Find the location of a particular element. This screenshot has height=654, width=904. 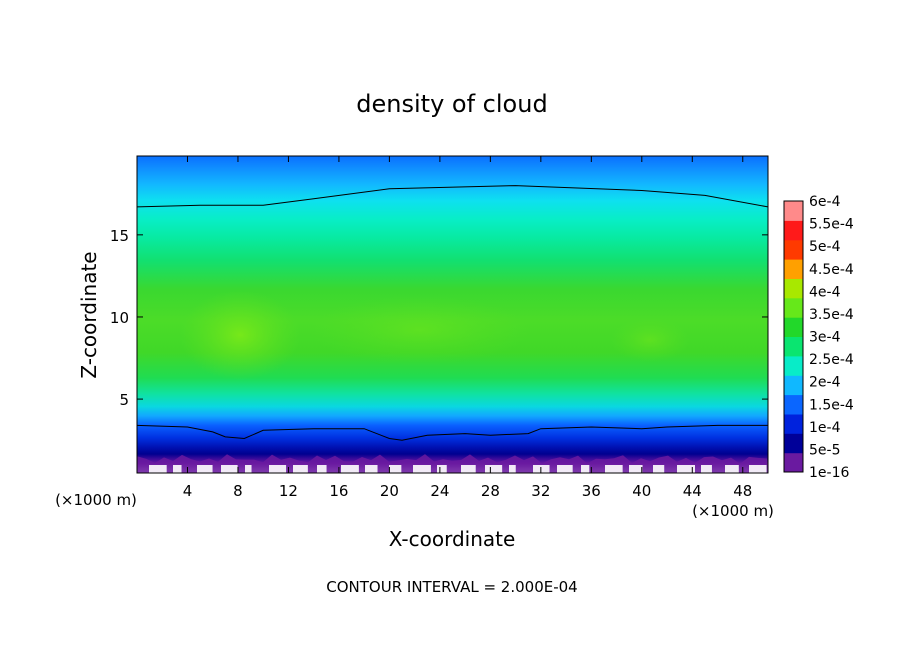

colorbar-label: 4.5e-4 is located at coordinates (831, 270).